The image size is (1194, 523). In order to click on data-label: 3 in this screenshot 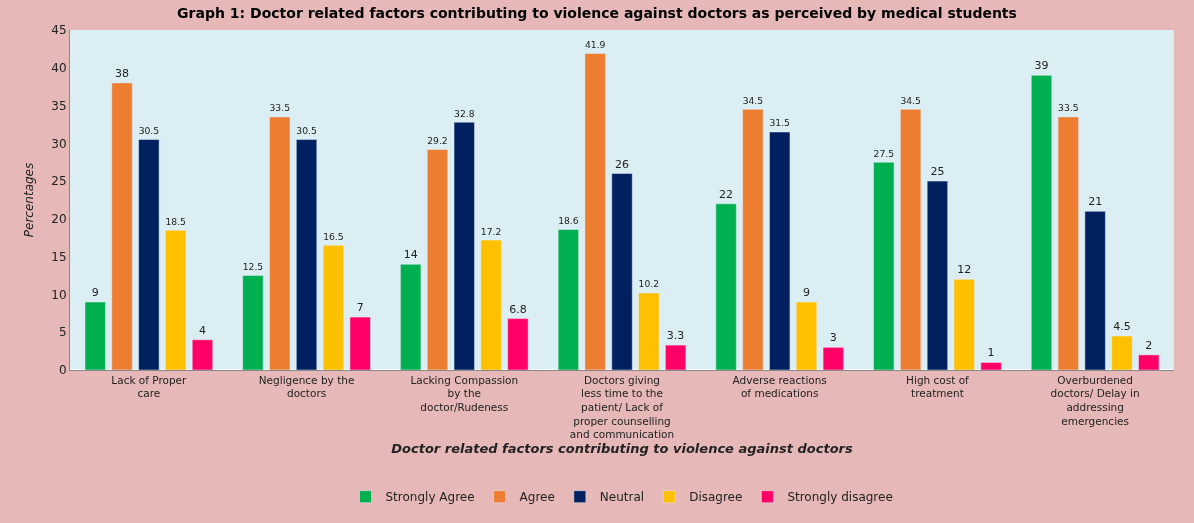, I will do `click(833, 338)`.